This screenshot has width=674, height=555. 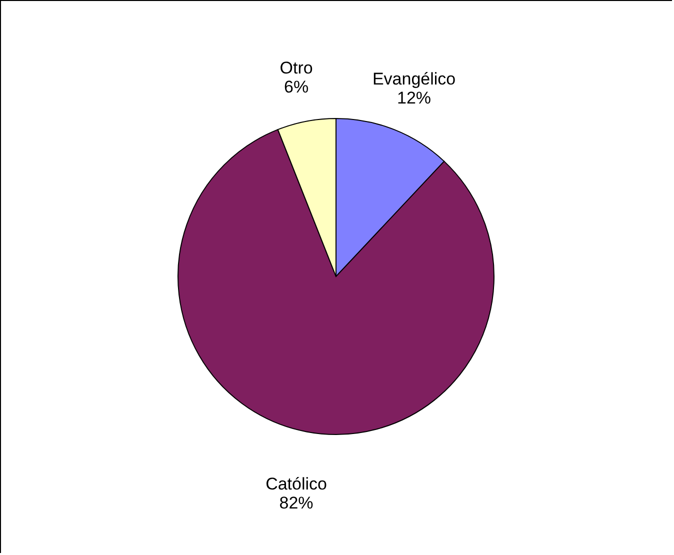 What do you see at coordinates (414, 78) in the screenshot?
I see `slice-label: Evangélico` at bounding box center [414, 78].